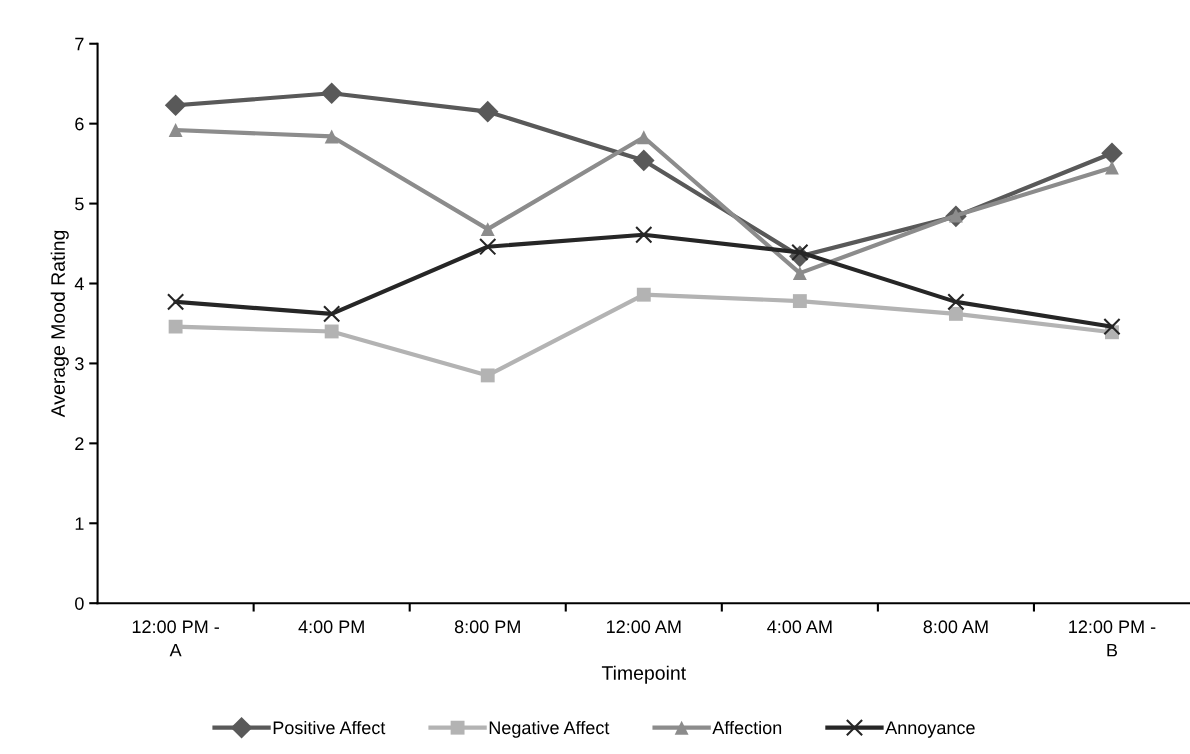  Describe the element at coordinates (79, 364) in the screenshot. I see `y-tick-label: 3` at that location.